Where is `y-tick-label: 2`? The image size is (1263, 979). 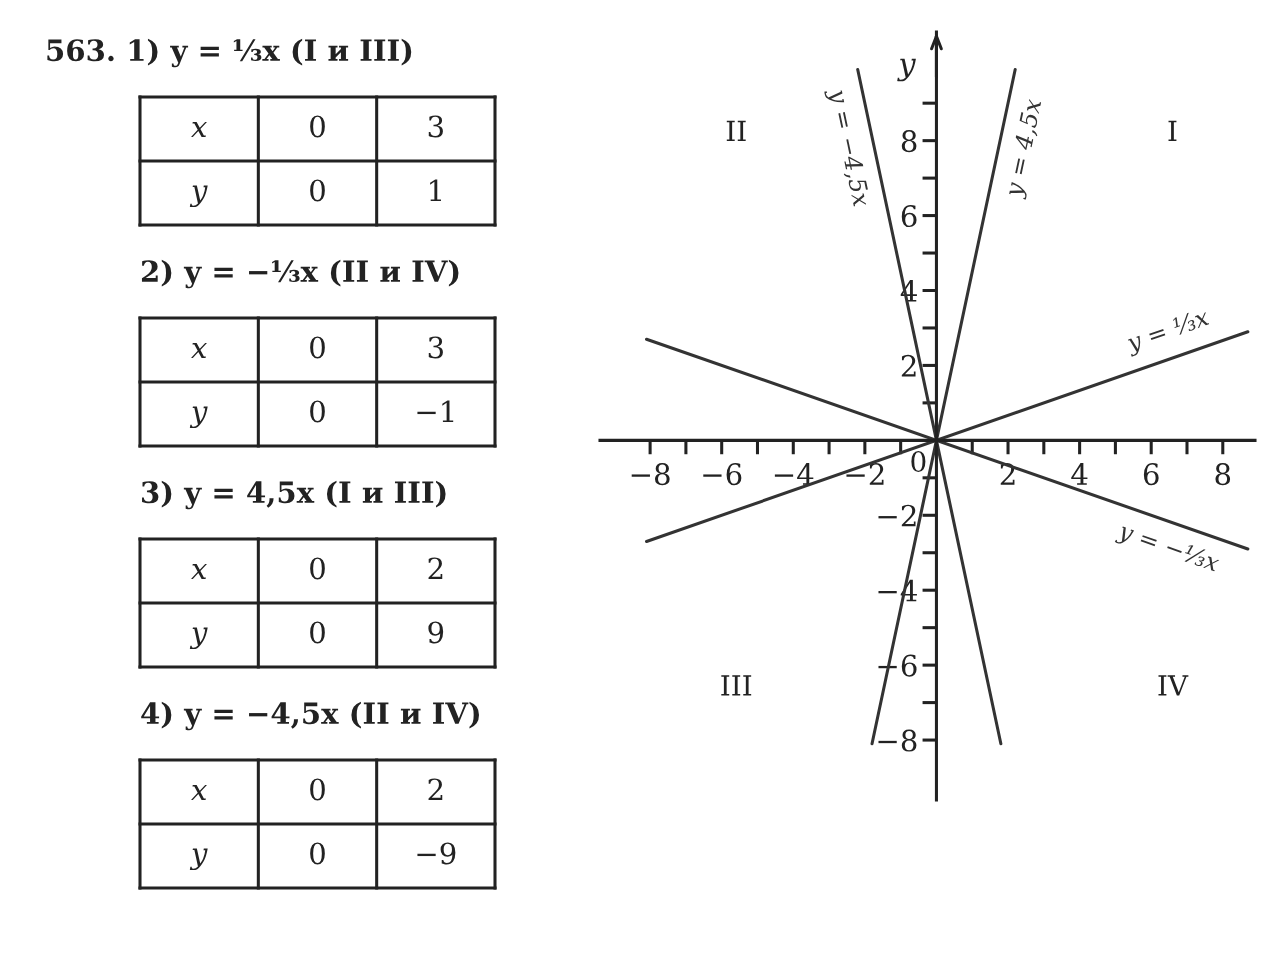 y-tick-label: 2 is located at coordinates (908, 365).